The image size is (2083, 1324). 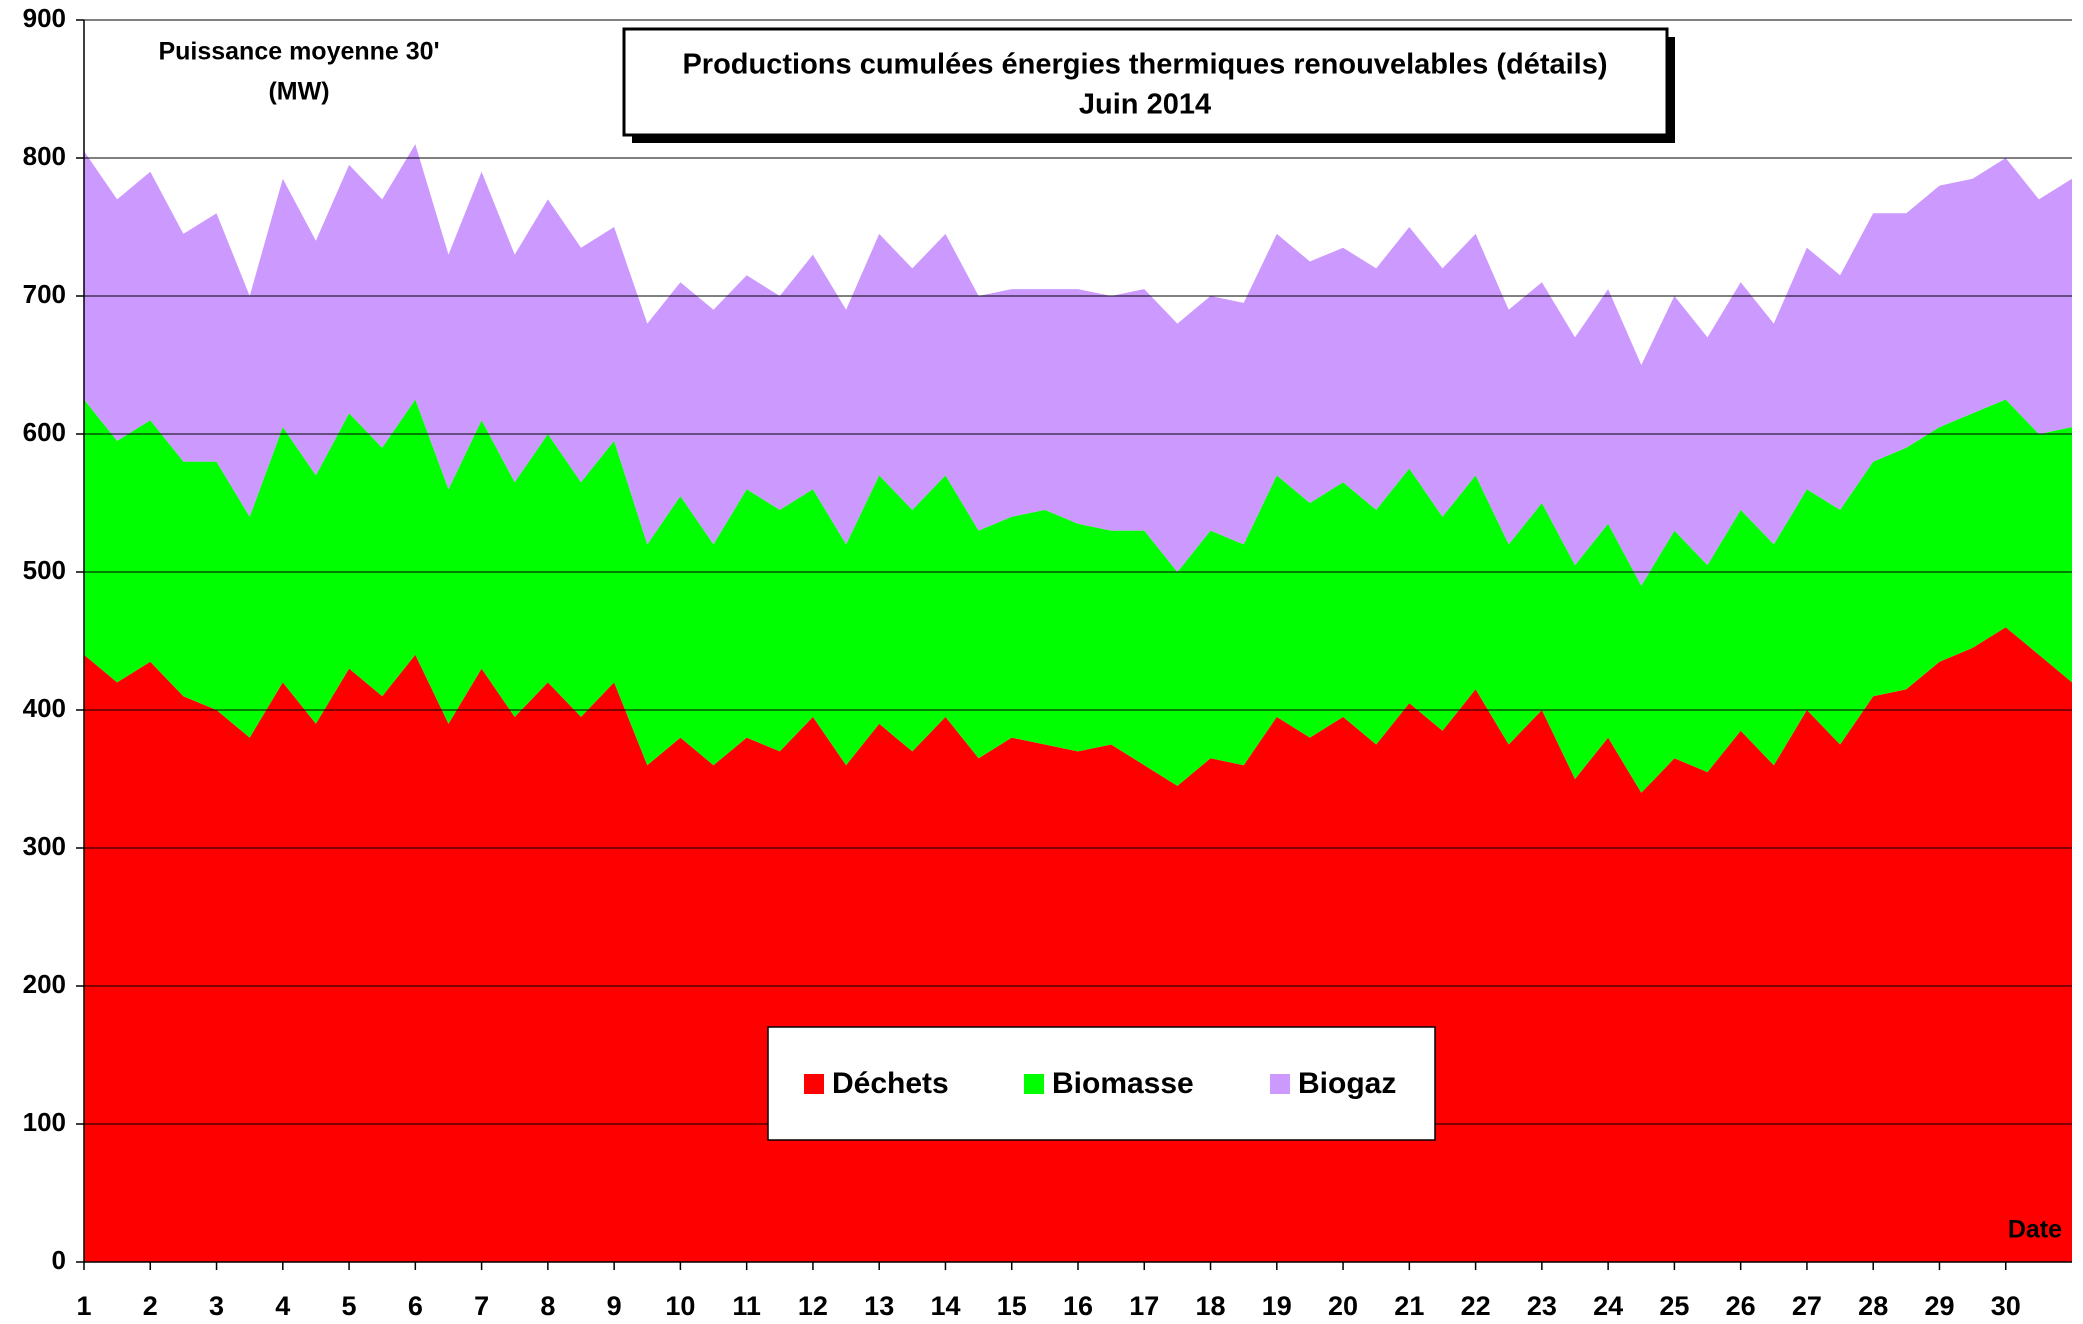 I want to click on chart-subtitle: Juin 2014, so click(x=1145, y=105).